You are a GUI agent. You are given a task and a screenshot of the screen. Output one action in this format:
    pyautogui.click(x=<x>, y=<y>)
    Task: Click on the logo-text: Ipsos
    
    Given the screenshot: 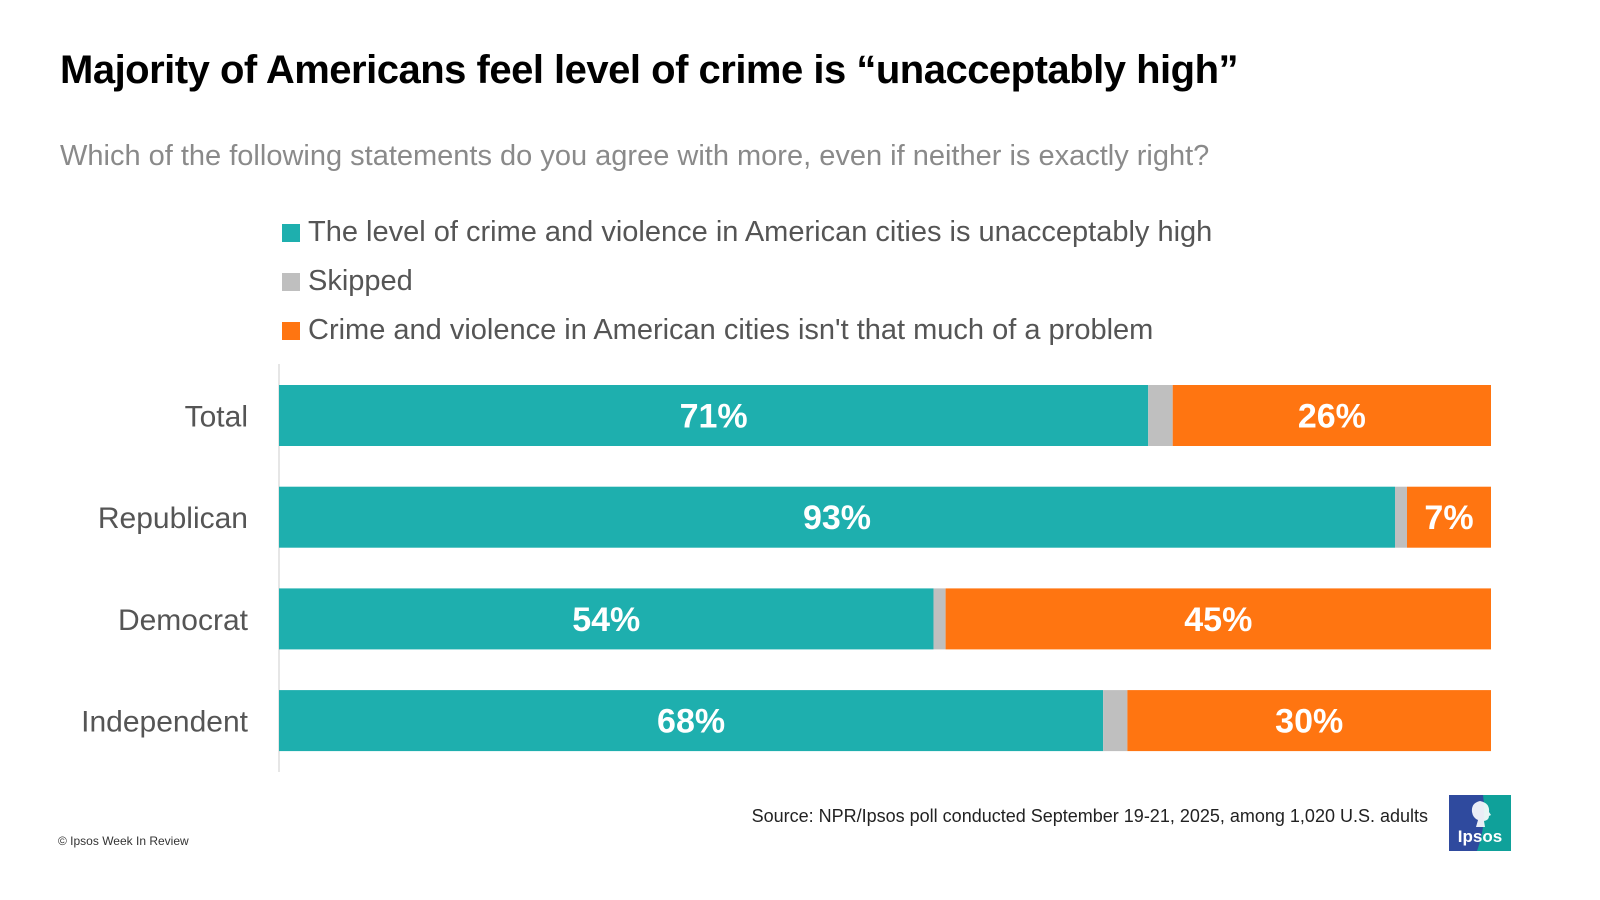 What is the action you would take?
    pyautogui.click(x=1480, y=836)
    